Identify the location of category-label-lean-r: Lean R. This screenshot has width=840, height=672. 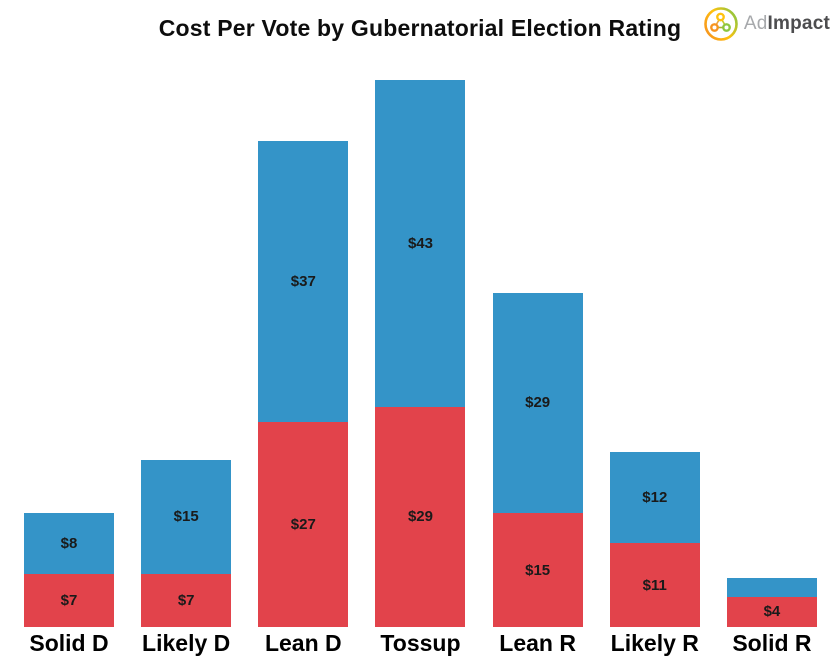
(537, 643).